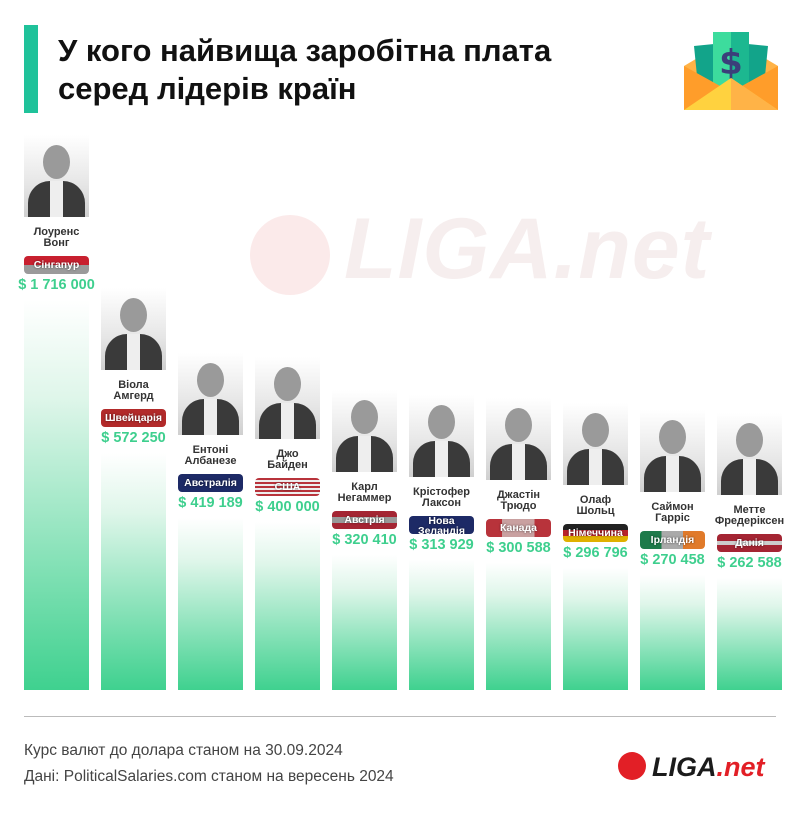  What do you see at coordinates (672, 512) in the screenshot?
I see `leader-name: Саймон Гарріс` at bounding box center [672, 512].